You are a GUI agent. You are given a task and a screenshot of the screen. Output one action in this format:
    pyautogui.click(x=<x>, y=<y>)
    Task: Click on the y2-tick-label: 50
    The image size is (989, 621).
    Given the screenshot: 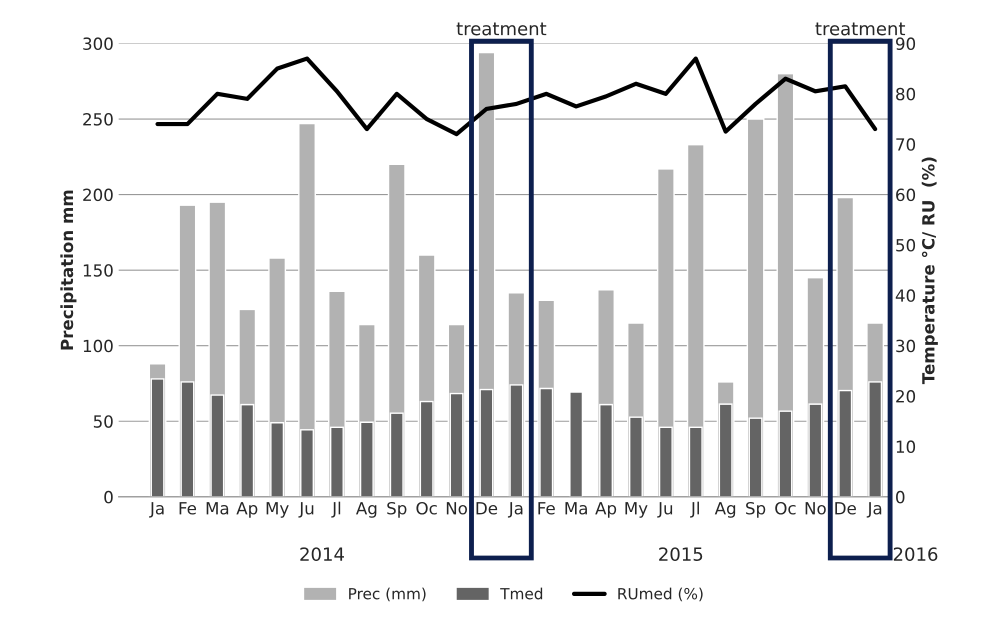 What is the action you would take?
    pyautogui.click(x=906, y=245)
    